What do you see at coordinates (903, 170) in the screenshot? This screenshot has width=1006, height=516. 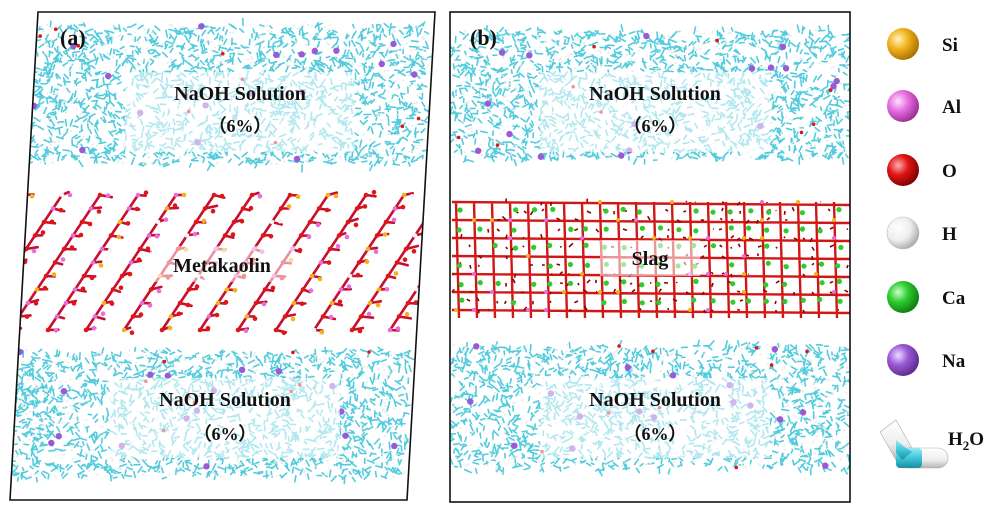 I see `o-atom-icon` at bounding box center [903, 170].